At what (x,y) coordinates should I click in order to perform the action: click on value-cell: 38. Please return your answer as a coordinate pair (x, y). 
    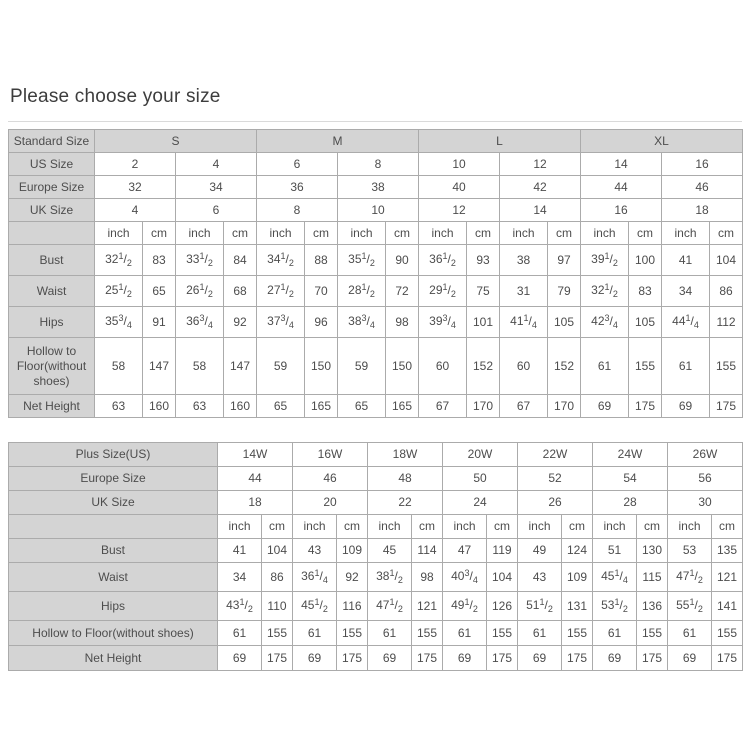
    Looking at the image, I should click on (524, 260).